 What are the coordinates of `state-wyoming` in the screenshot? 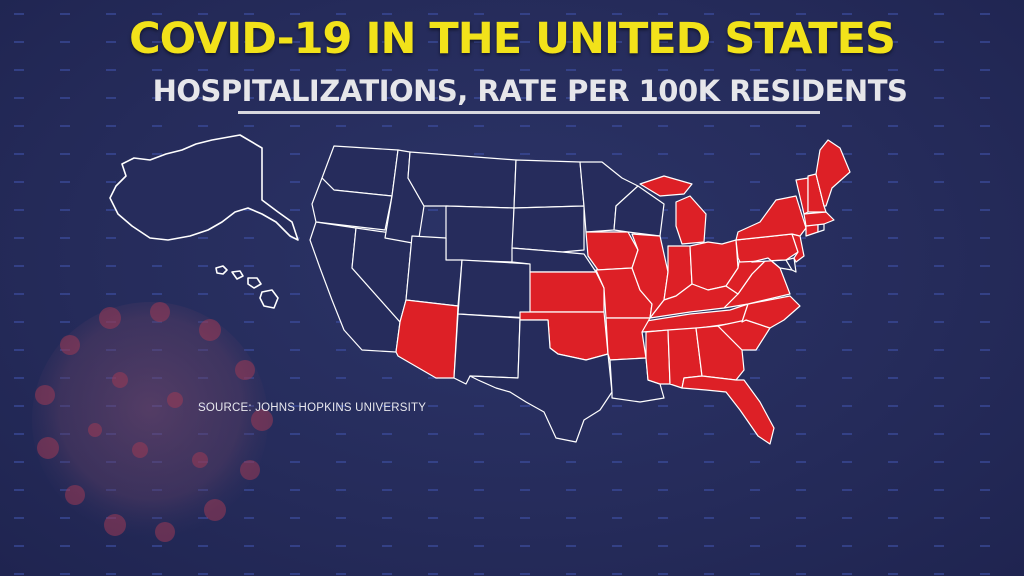 It's located at (480, 234).